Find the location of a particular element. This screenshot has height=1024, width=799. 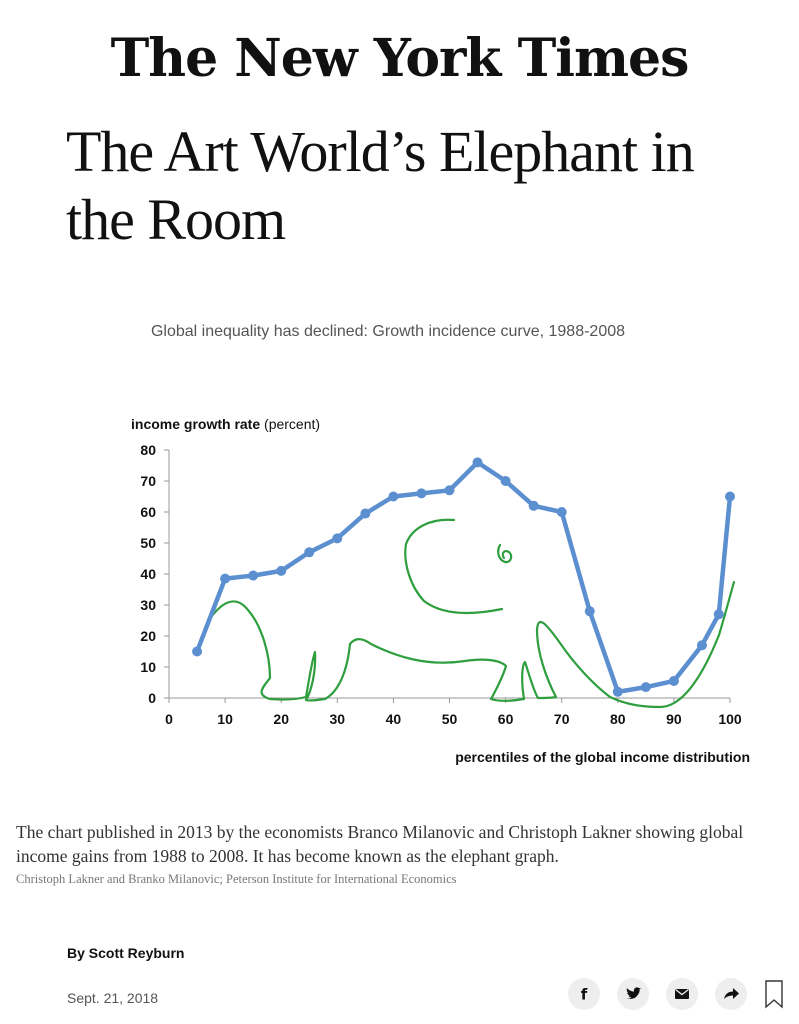

bookmark-icon is located at coordinates (774, 994).